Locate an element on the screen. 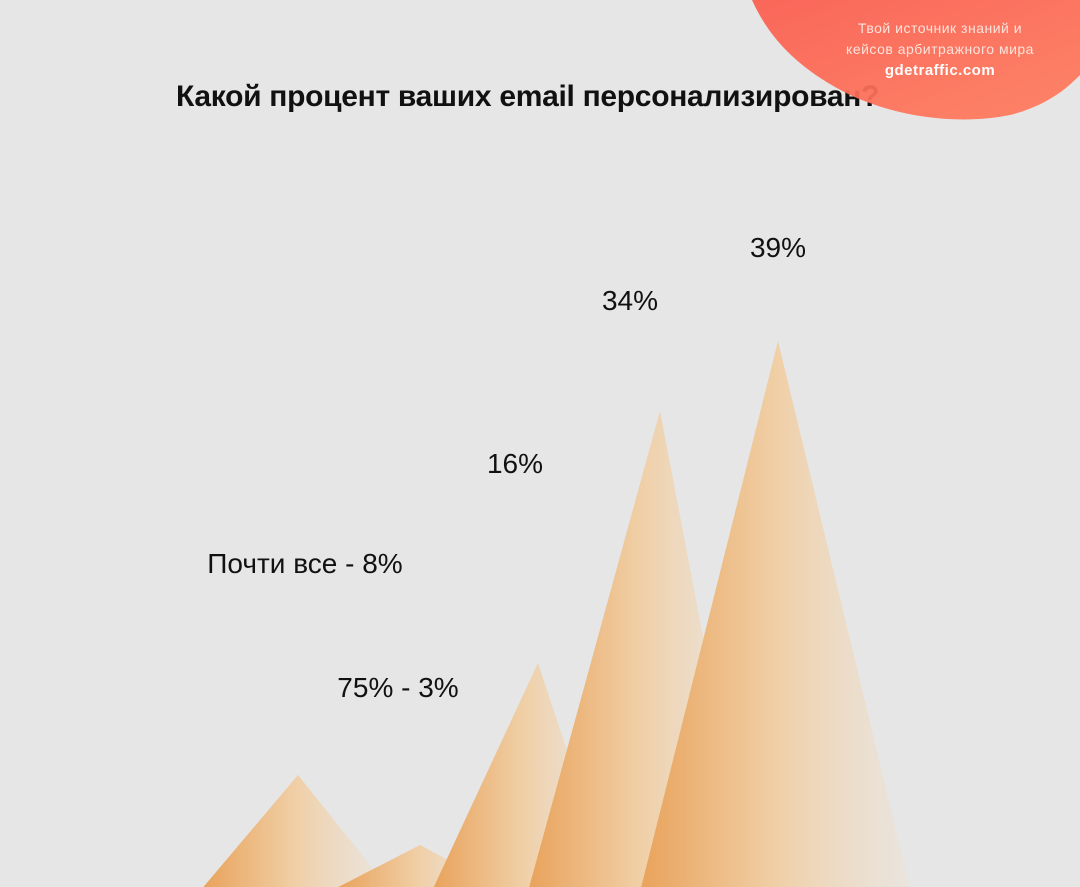 This screenshot has width=1080, height=887. brand-site-link: gdetraffic.com is located at coordinates (940, 70).